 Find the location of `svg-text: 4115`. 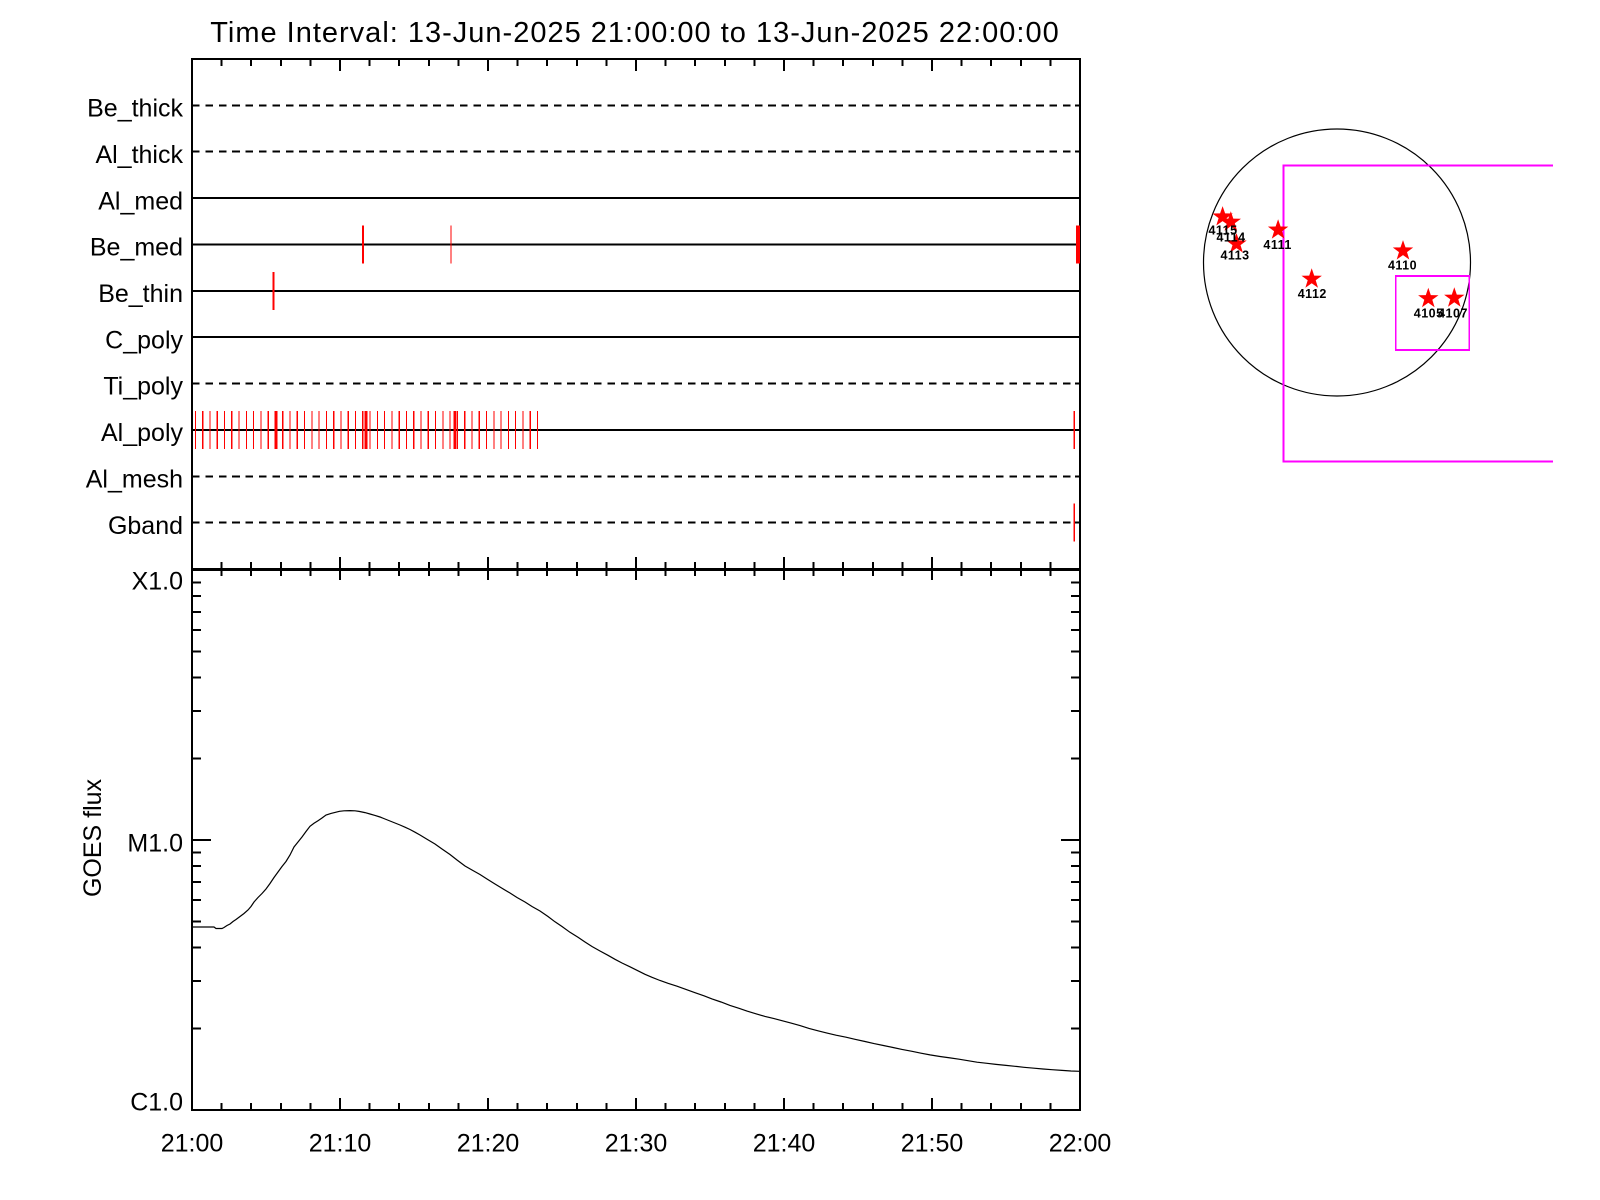

svg-text: 4115 is located at coordinates (1222, 231).